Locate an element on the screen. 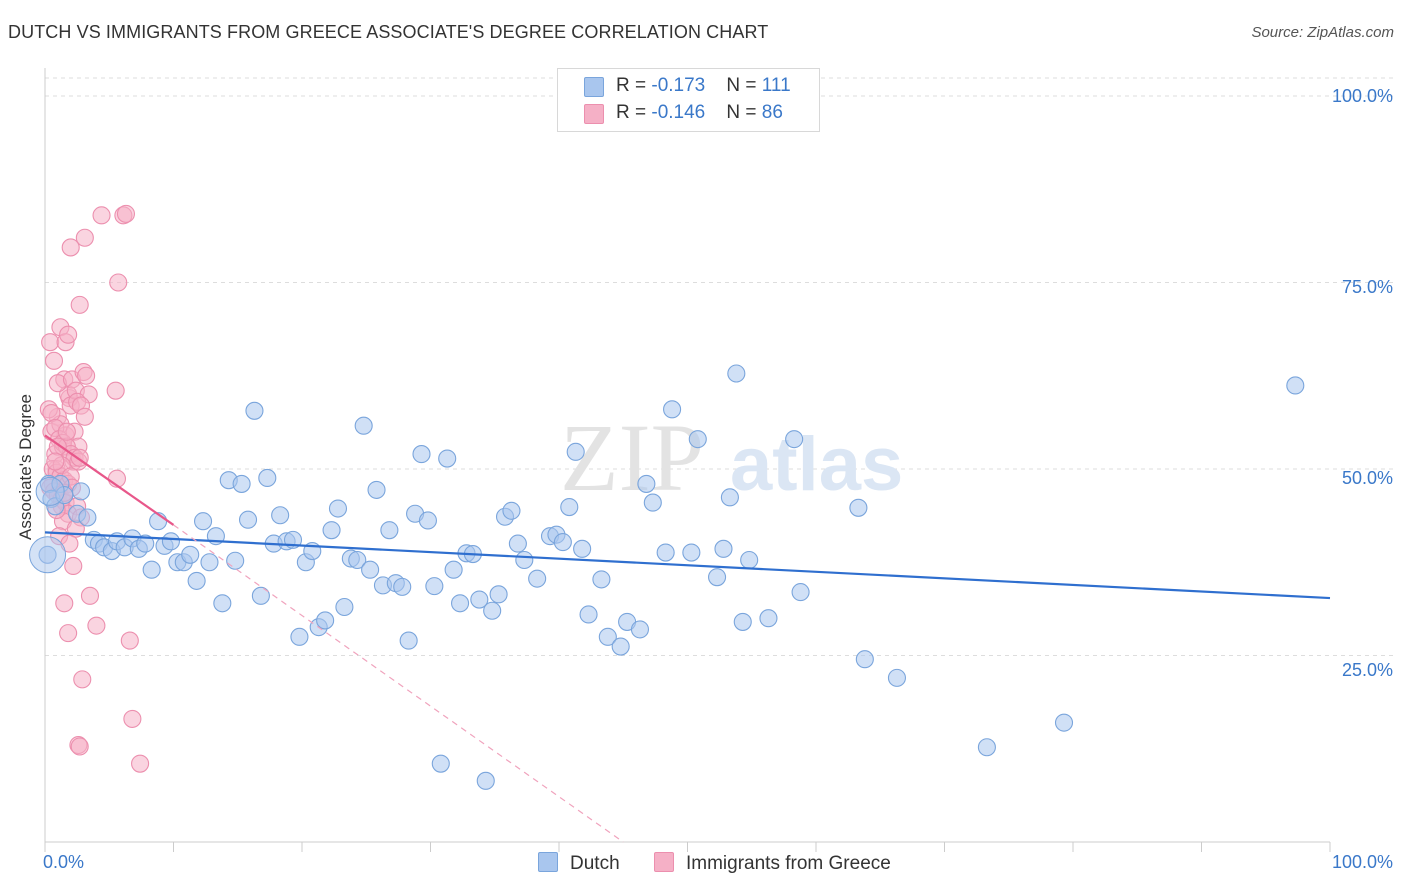  watermark-zip: ZIP is located at coordinates (632, 457).